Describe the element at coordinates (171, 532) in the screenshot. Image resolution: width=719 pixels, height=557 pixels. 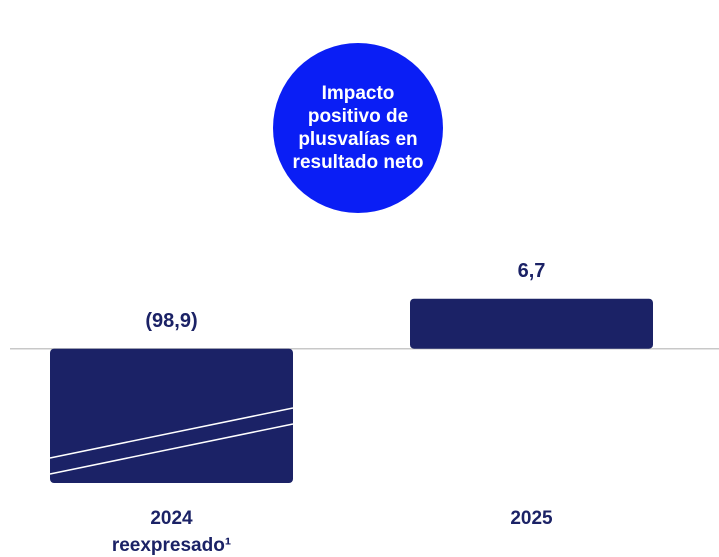
I see `x-tick-label: 2024 reexpresado¹` at that location.